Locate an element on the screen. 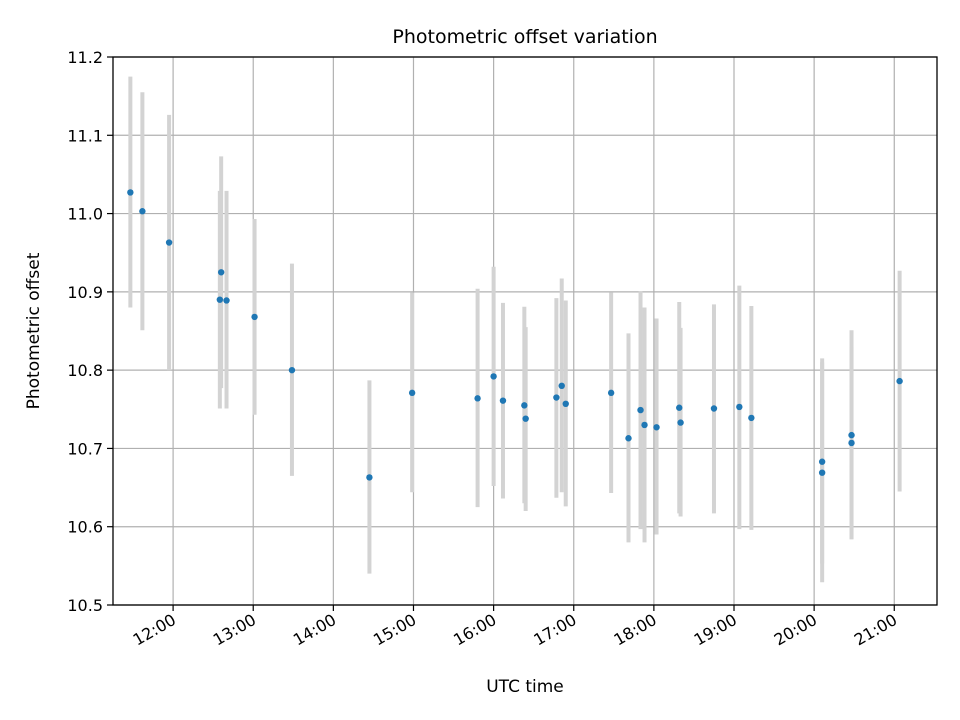 This screenshot has height=720, width=960. y-tick-label: 10.9 is located at coordinates (85, 292).